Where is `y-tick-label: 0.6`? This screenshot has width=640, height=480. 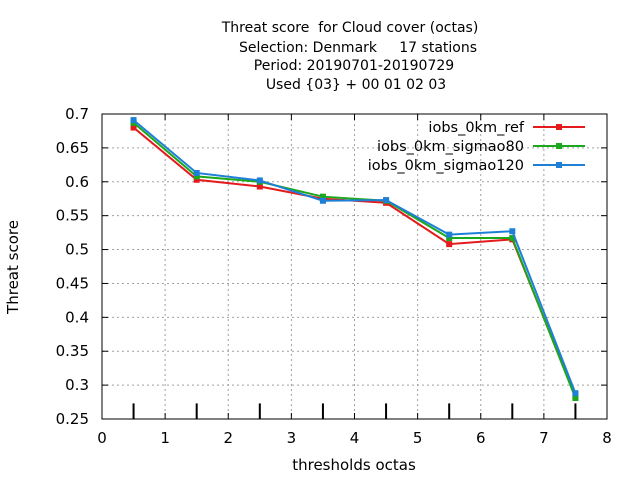 y-tick-label: 0.6 is located at coordinates (77, 182).